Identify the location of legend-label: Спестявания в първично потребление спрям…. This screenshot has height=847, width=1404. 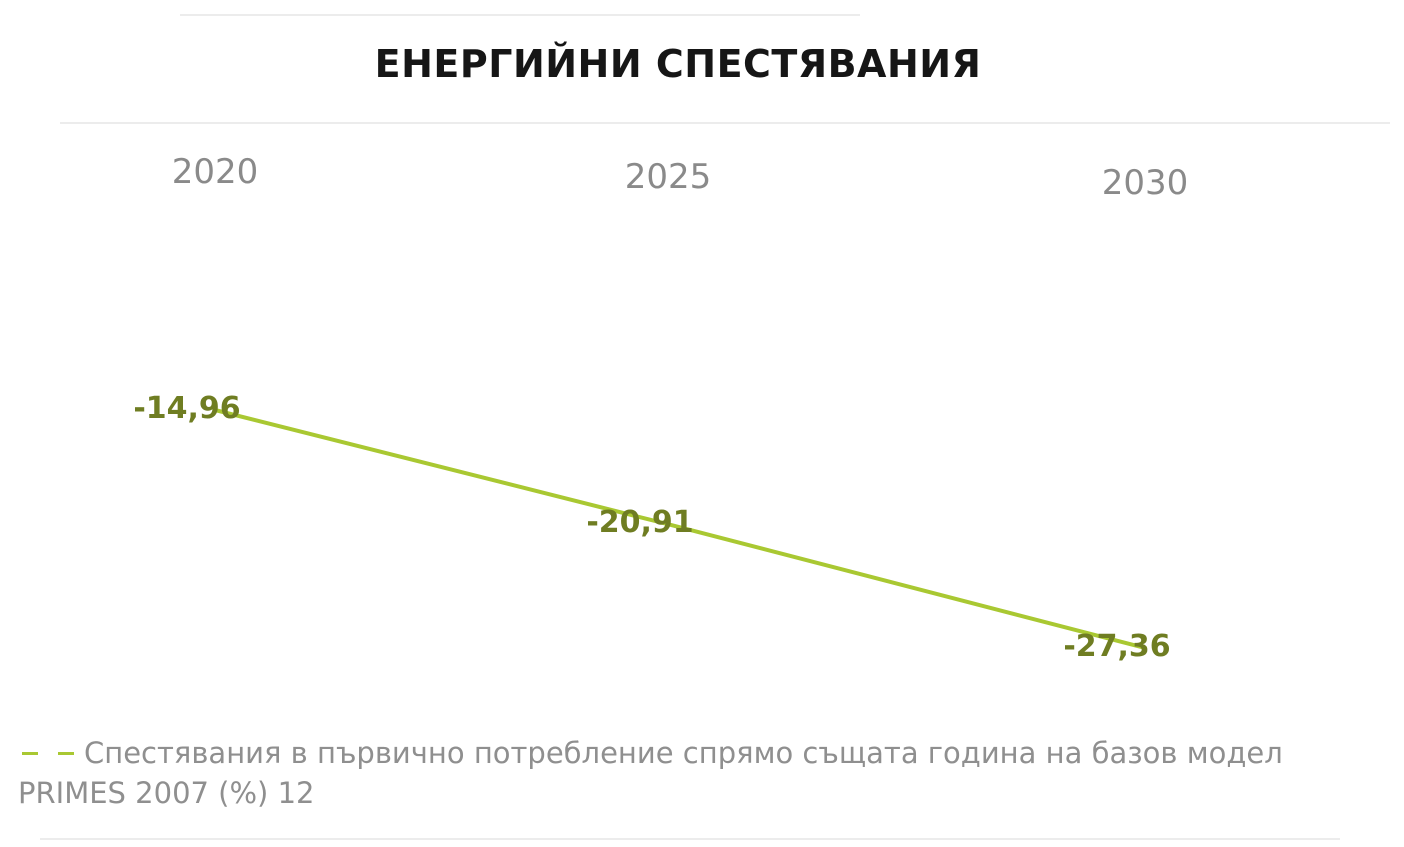
(650, 773).